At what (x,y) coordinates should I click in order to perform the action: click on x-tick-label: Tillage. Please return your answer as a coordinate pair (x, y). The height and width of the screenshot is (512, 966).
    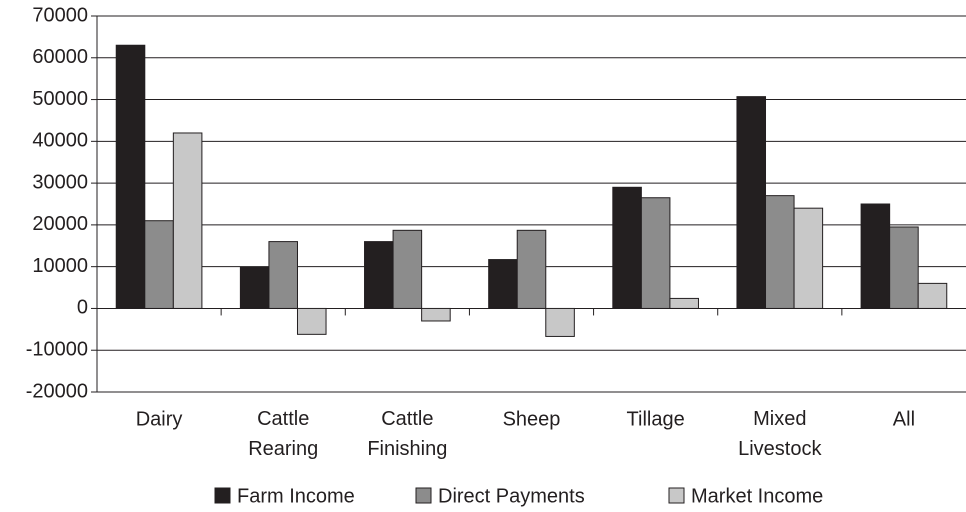
    Looking at the image, I should click on (656, 419).